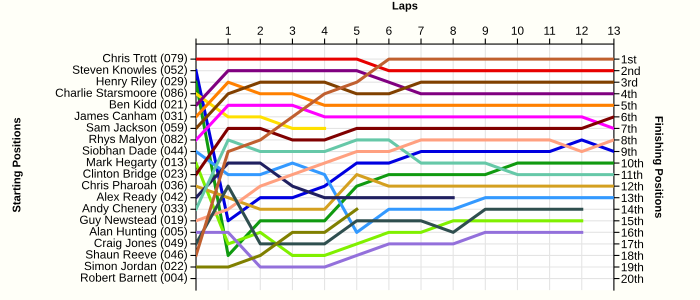  I want to click on x-tick-label: 7, so click(421, 30).